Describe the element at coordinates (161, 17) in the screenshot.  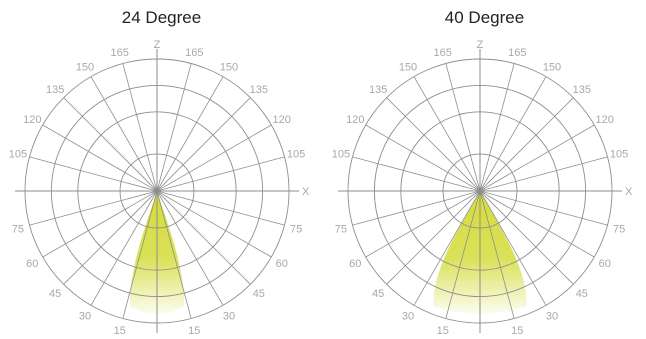
I see `chart-title: 24 Degree` at that location.